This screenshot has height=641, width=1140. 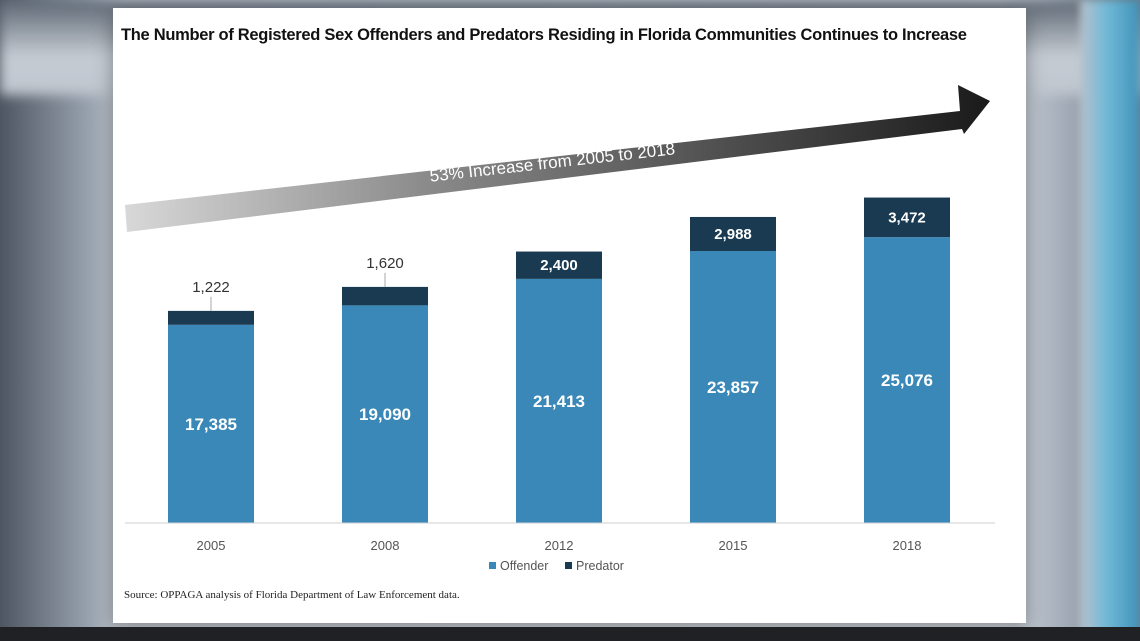 What do you see at coordinates (733, 545) in the screenshot?
I see `x-tick-label-2015: 2015` at bounding box center [733, 545].